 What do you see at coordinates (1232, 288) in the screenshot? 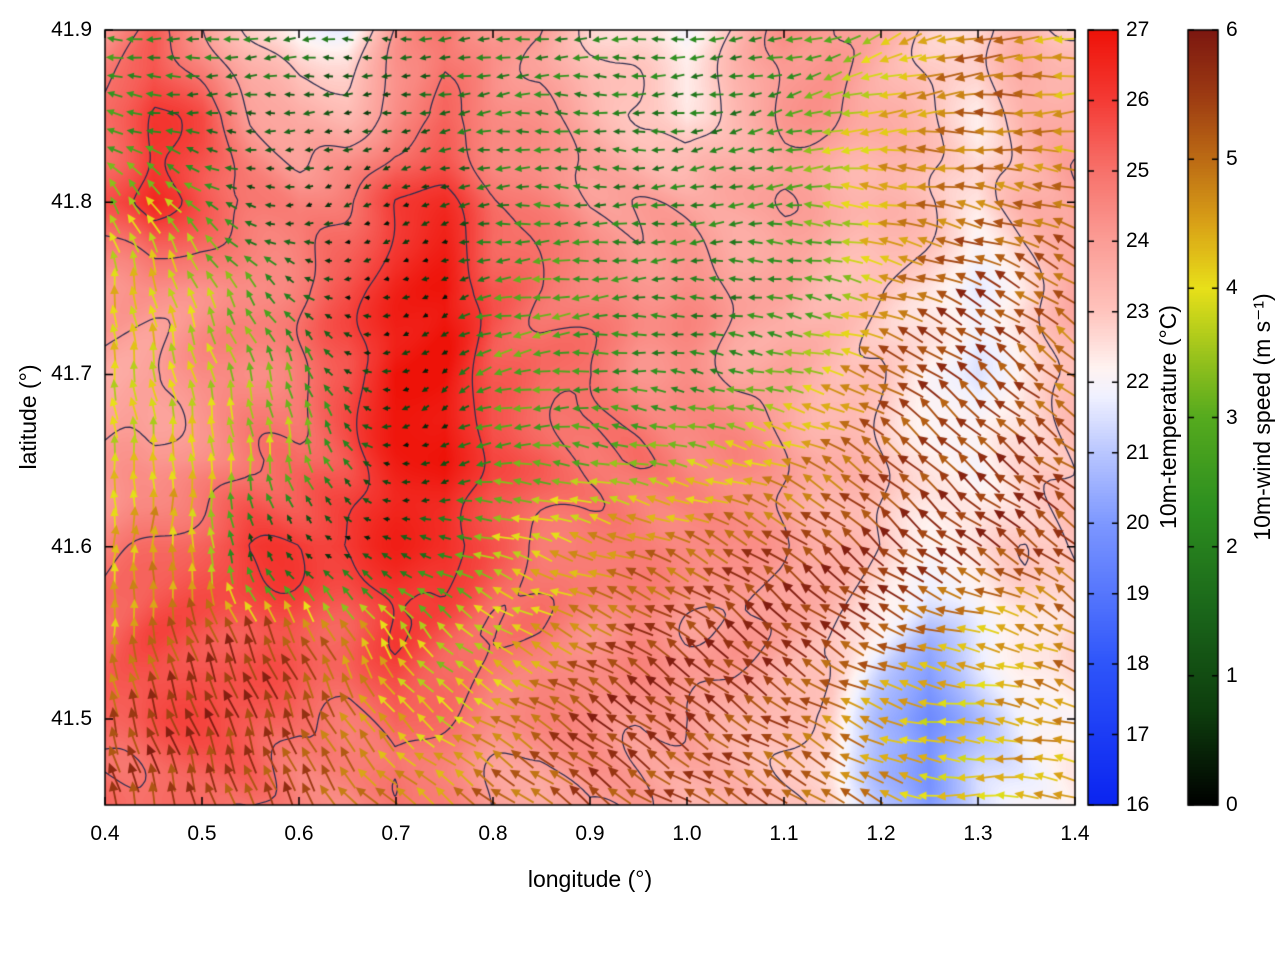
I see `wind-cb-tick-4: 4` at bounding box center [1232, 288].